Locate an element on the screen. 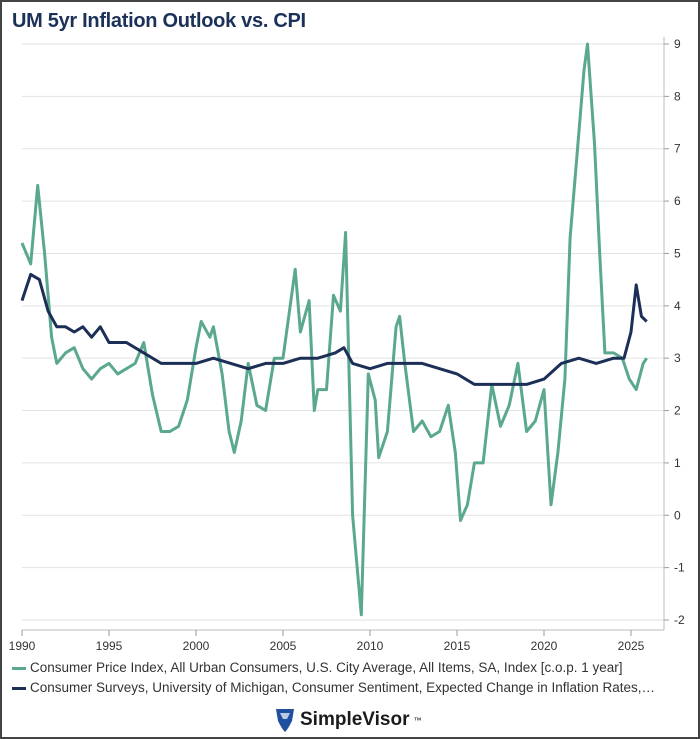  legend-swatch-um is located at coordinates (19, 688).